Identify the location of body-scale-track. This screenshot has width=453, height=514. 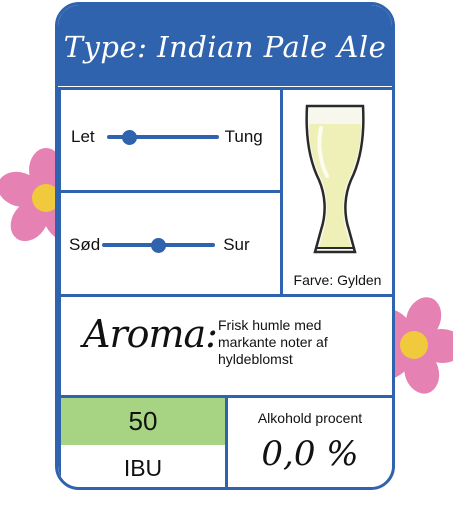
(162, 137).